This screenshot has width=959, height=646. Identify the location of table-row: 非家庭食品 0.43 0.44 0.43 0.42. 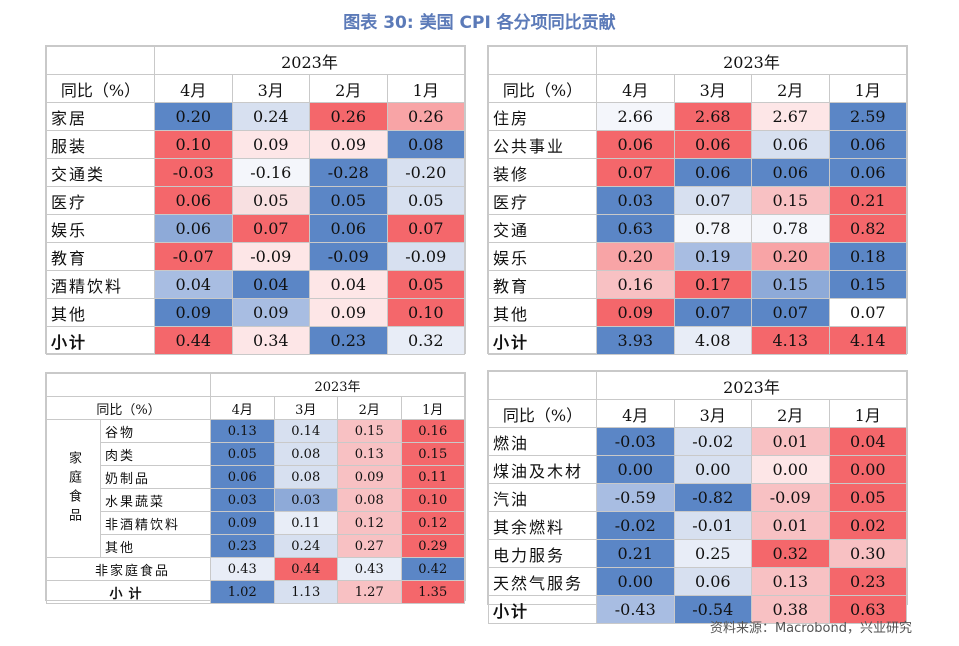
(255, 569).